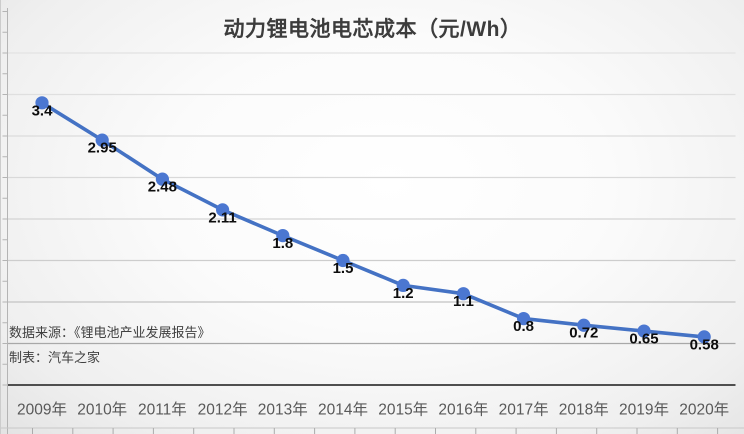 Image resolution: width=744 pixels, height=434 pixels. What do you see at coordinates (584, 410) in the screenshot?
I see `x-axis-label: 2018年` at bounding box center [584, 410].